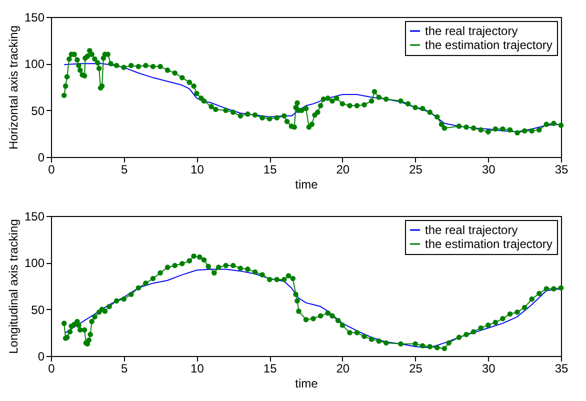 This screenshot has height=401, width=586. I want to click on y-axis-title: Longitudinal axis tracking, so click(13, 286).